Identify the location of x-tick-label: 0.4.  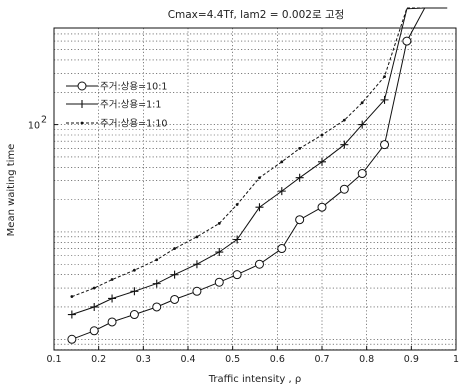
(187, 359).